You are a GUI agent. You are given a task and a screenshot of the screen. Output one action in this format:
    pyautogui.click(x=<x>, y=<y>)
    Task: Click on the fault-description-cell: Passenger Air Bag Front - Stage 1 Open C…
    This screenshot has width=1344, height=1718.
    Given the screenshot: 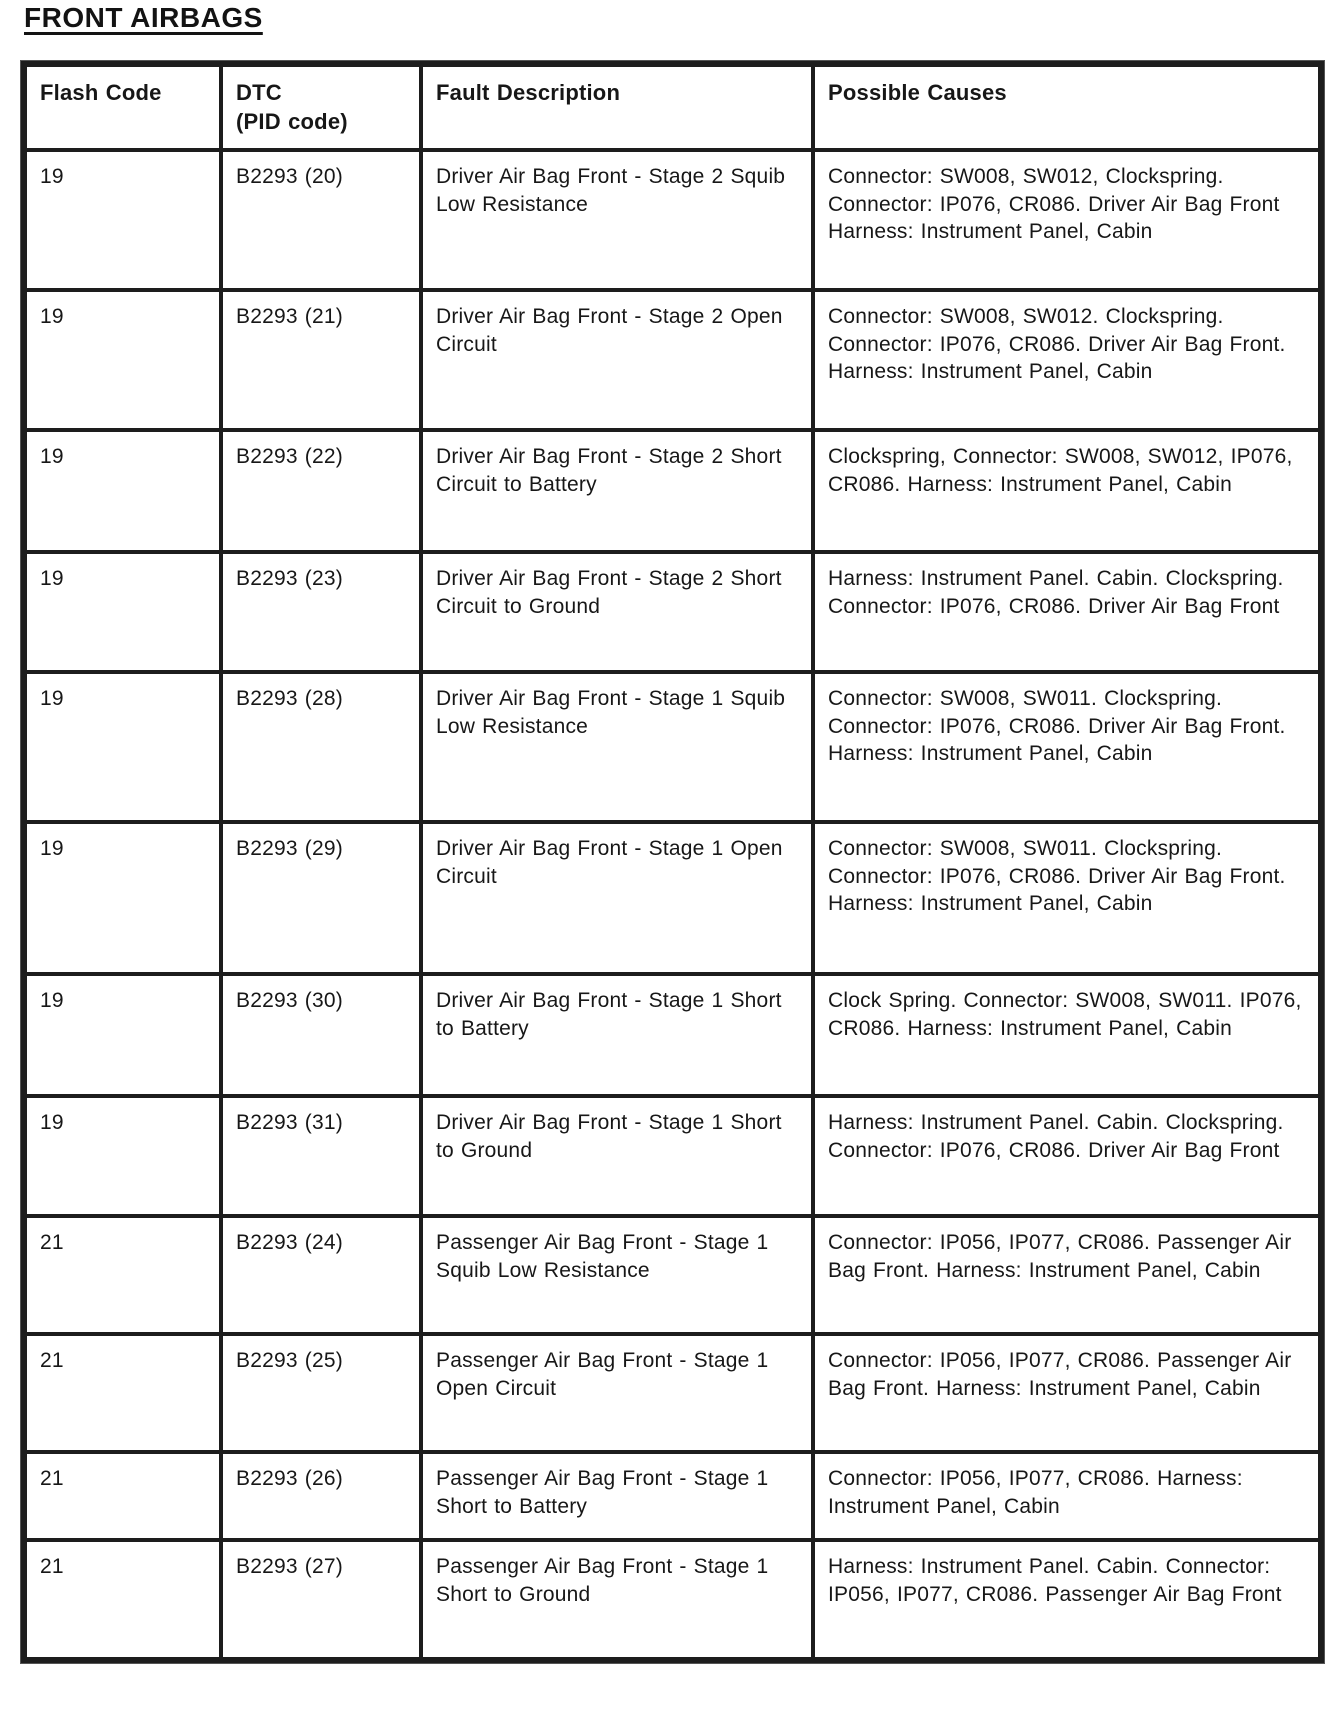 What is the action you would take?
    pyautogui.click(x=617, y=1393)
    